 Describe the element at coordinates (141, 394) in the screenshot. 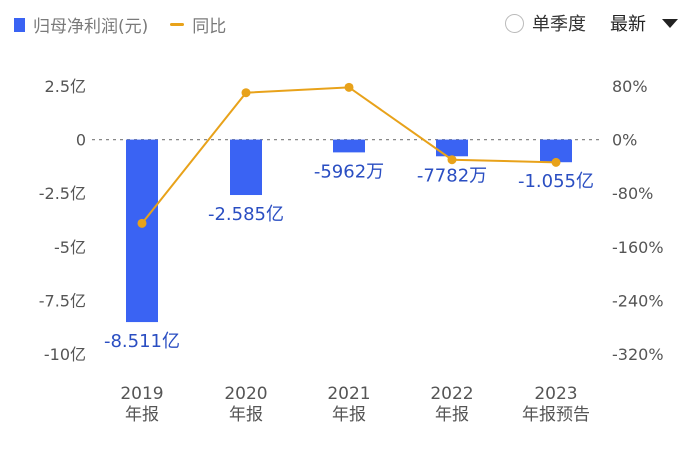

I see `x-tick-label-year: 2019` at that location.